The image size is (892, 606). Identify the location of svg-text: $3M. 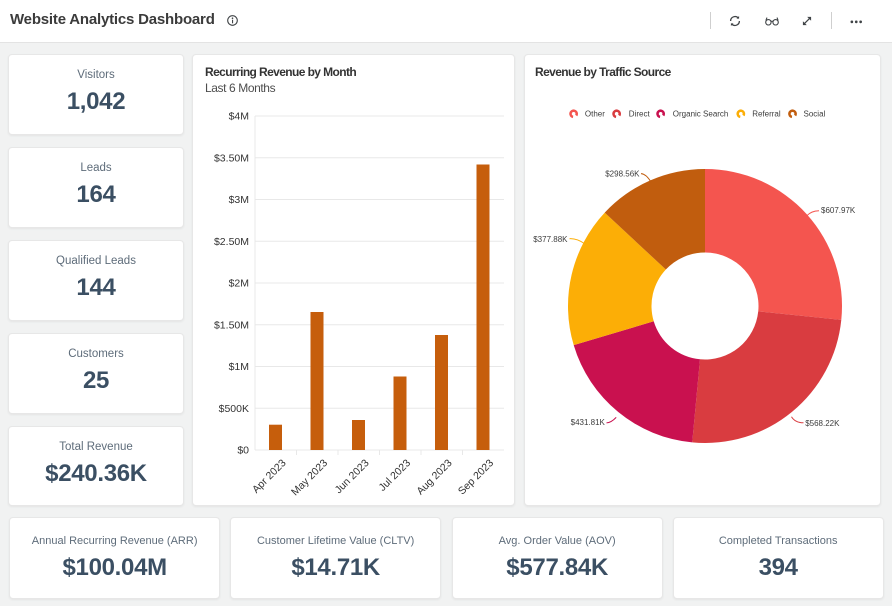
(239, 200).